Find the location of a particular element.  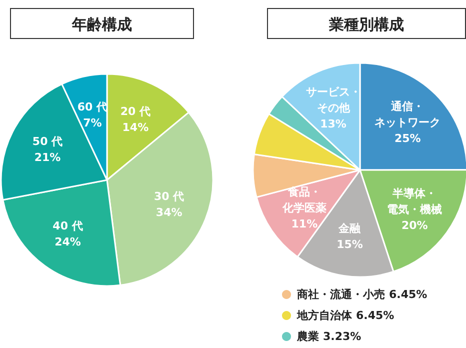

legend-label: 商社・流通・小売 is located at coordinates (340, 294).